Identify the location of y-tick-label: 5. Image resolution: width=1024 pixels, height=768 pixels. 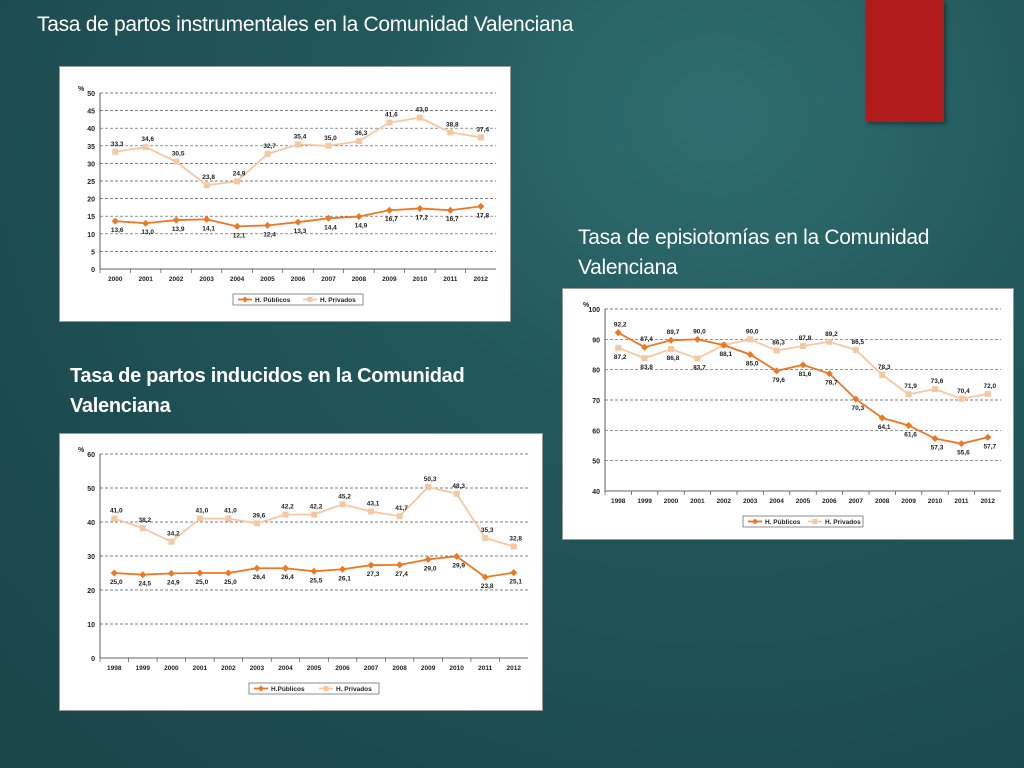
(93, 252).